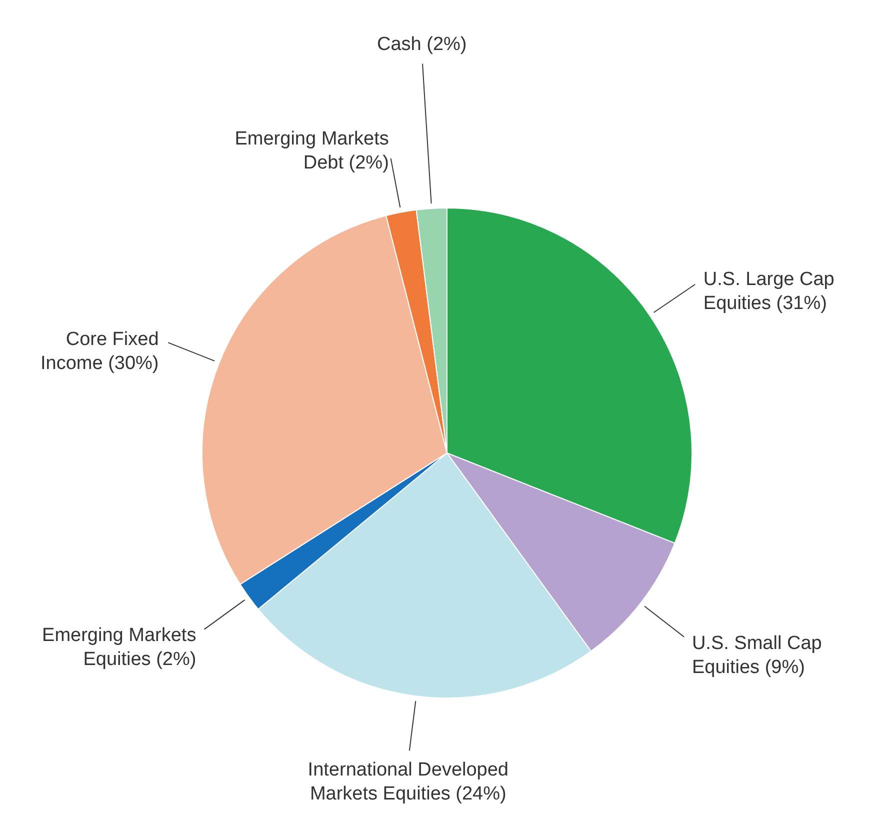 Image resolution: width=870 pixels, height=822 pixels. What do you see at coordinates (768, 291) in the screenshot?
I see `slice-label: U.S. Large Cap Equities (31%)` at bounding box center [768, 291].